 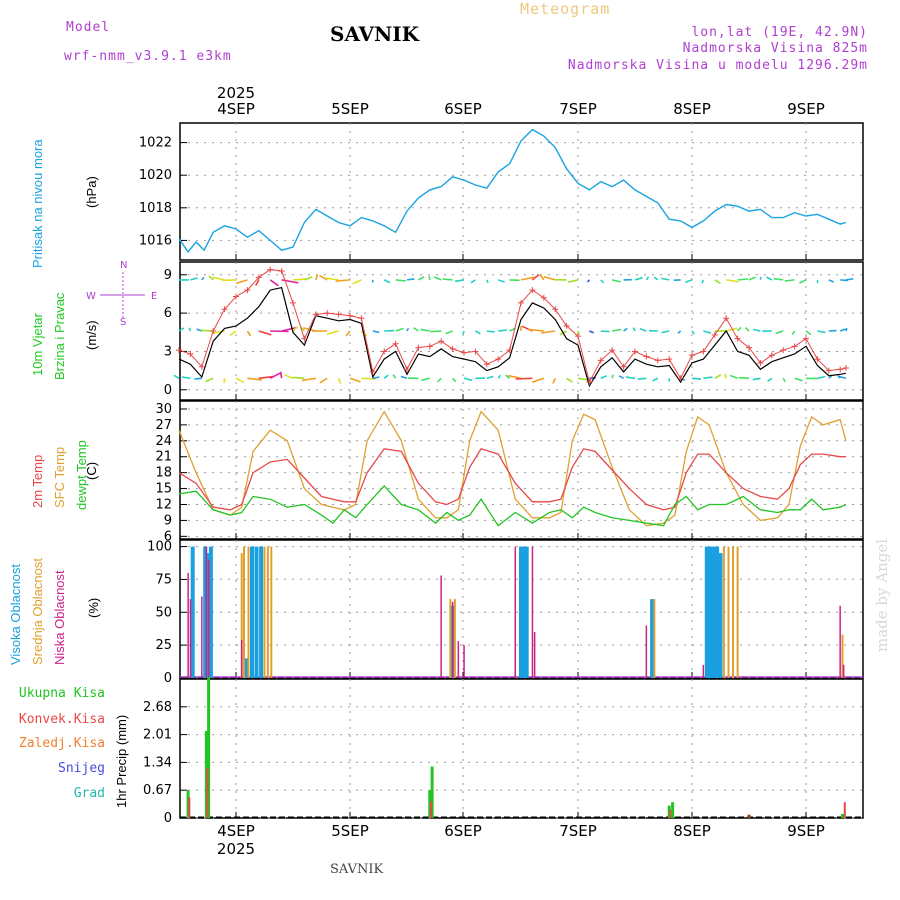 I want to click on cloud-tick-label: 50, so click(x=163, y=612).